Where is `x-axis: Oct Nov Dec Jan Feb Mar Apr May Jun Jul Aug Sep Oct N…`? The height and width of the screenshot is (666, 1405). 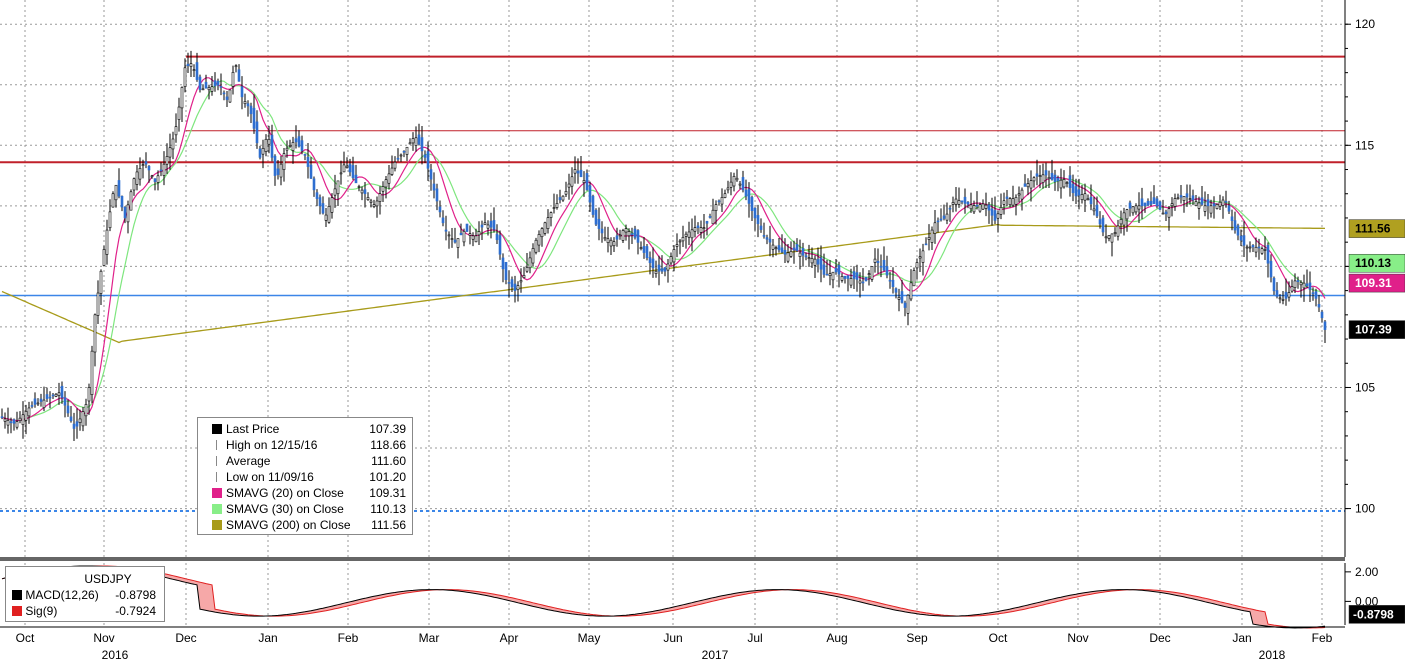
x-axis: Oct Nov Dec Jan Feb Mar Apr May Jun Jul Aug Sep Oct N… is located at coordinates (672, 644).